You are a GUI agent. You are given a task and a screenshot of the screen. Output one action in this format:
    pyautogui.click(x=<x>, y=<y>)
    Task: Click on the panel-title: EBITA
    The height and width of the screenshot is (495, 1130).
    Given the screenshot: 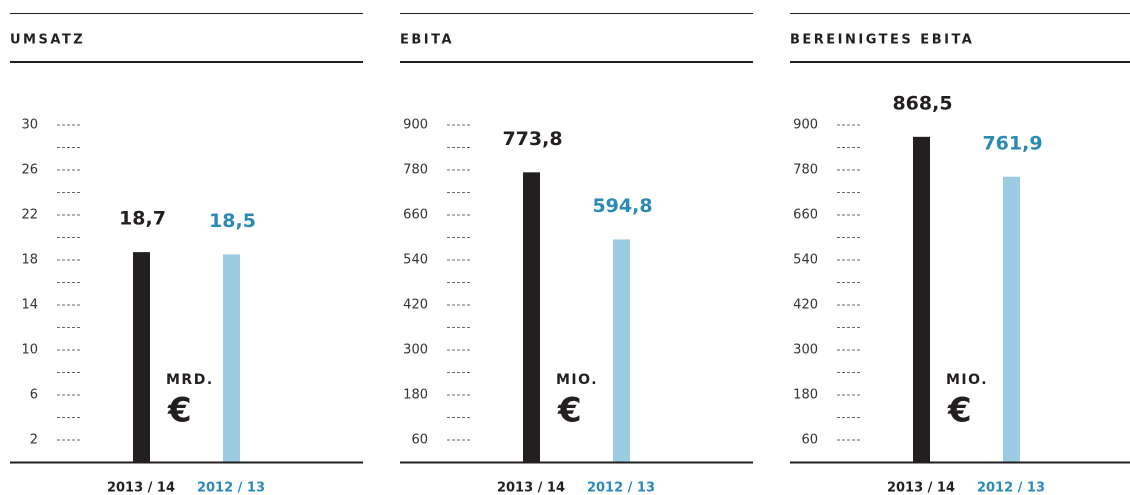 What is the action you would take?
    pyautogui.click(x=427, y=40)
    